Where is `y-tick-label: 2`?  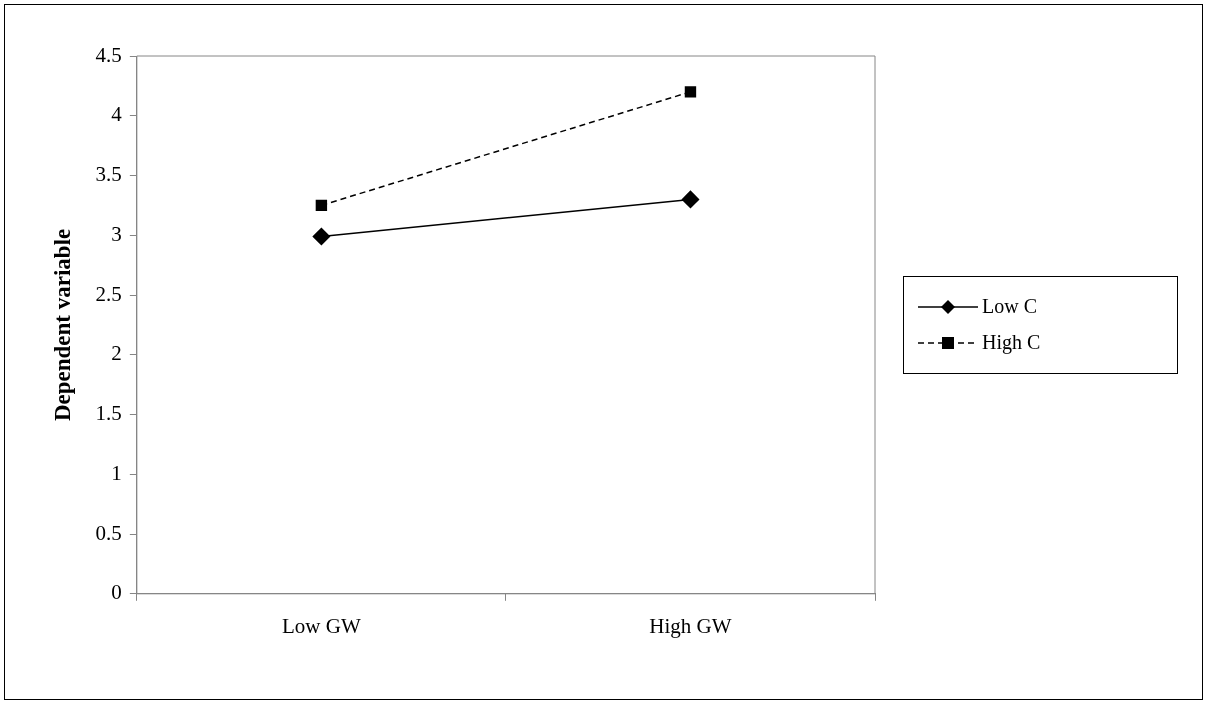
y-tick-label: 2 is located at coordinates (116, 353).